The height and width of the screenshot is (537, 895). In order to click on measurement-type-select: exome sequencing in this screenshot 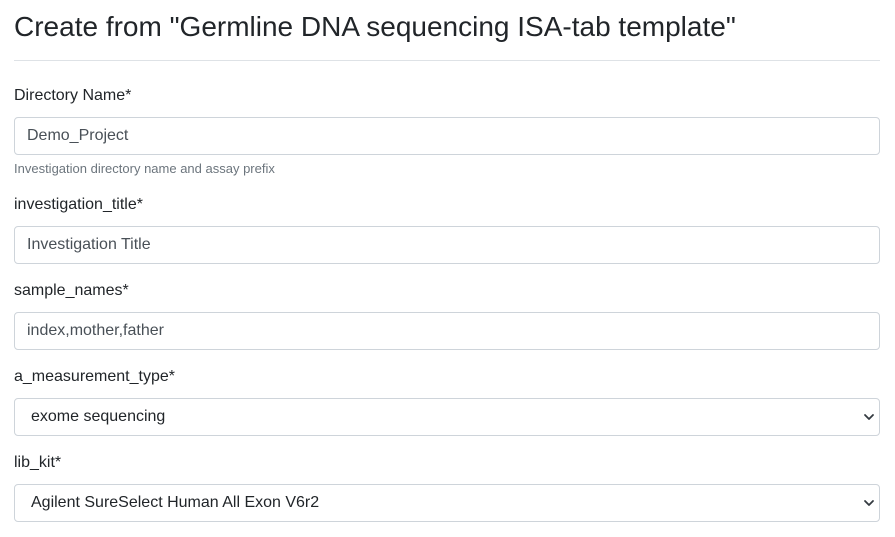, I will do `click(447, 417)`.